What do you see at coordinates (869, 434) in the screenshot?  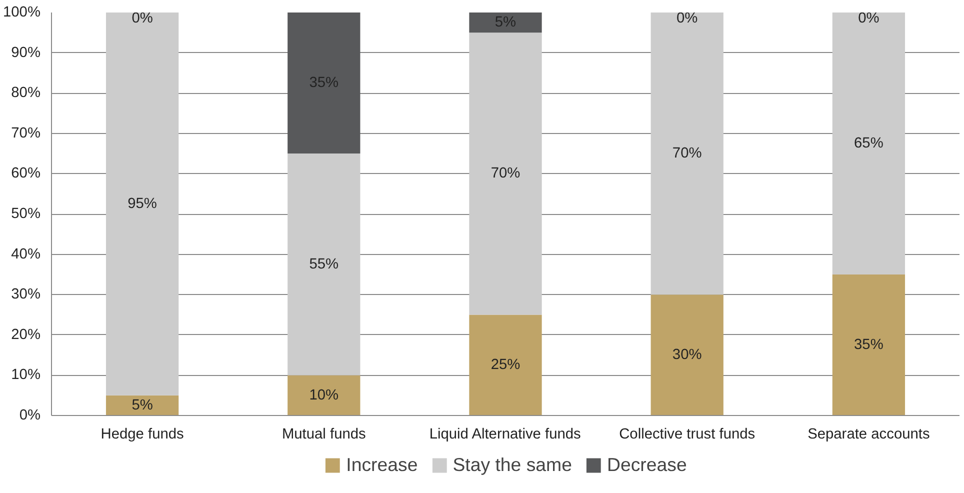 I see `x-tick-label: Separate accounts` at bounding box center [869, 434].